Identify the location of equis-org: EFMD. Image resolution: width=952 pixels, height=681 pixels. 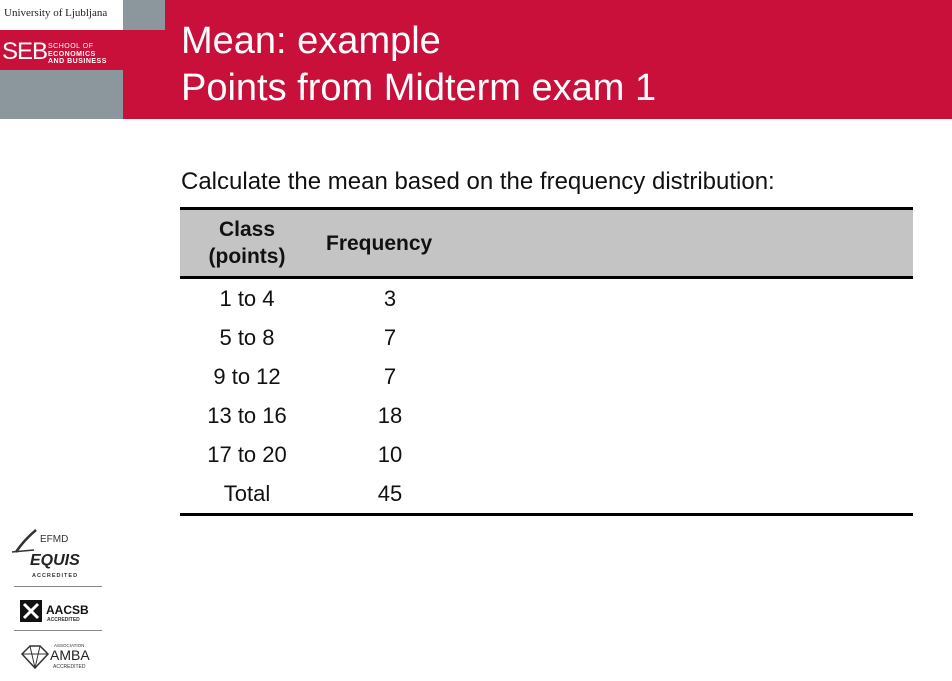
(54, 539).